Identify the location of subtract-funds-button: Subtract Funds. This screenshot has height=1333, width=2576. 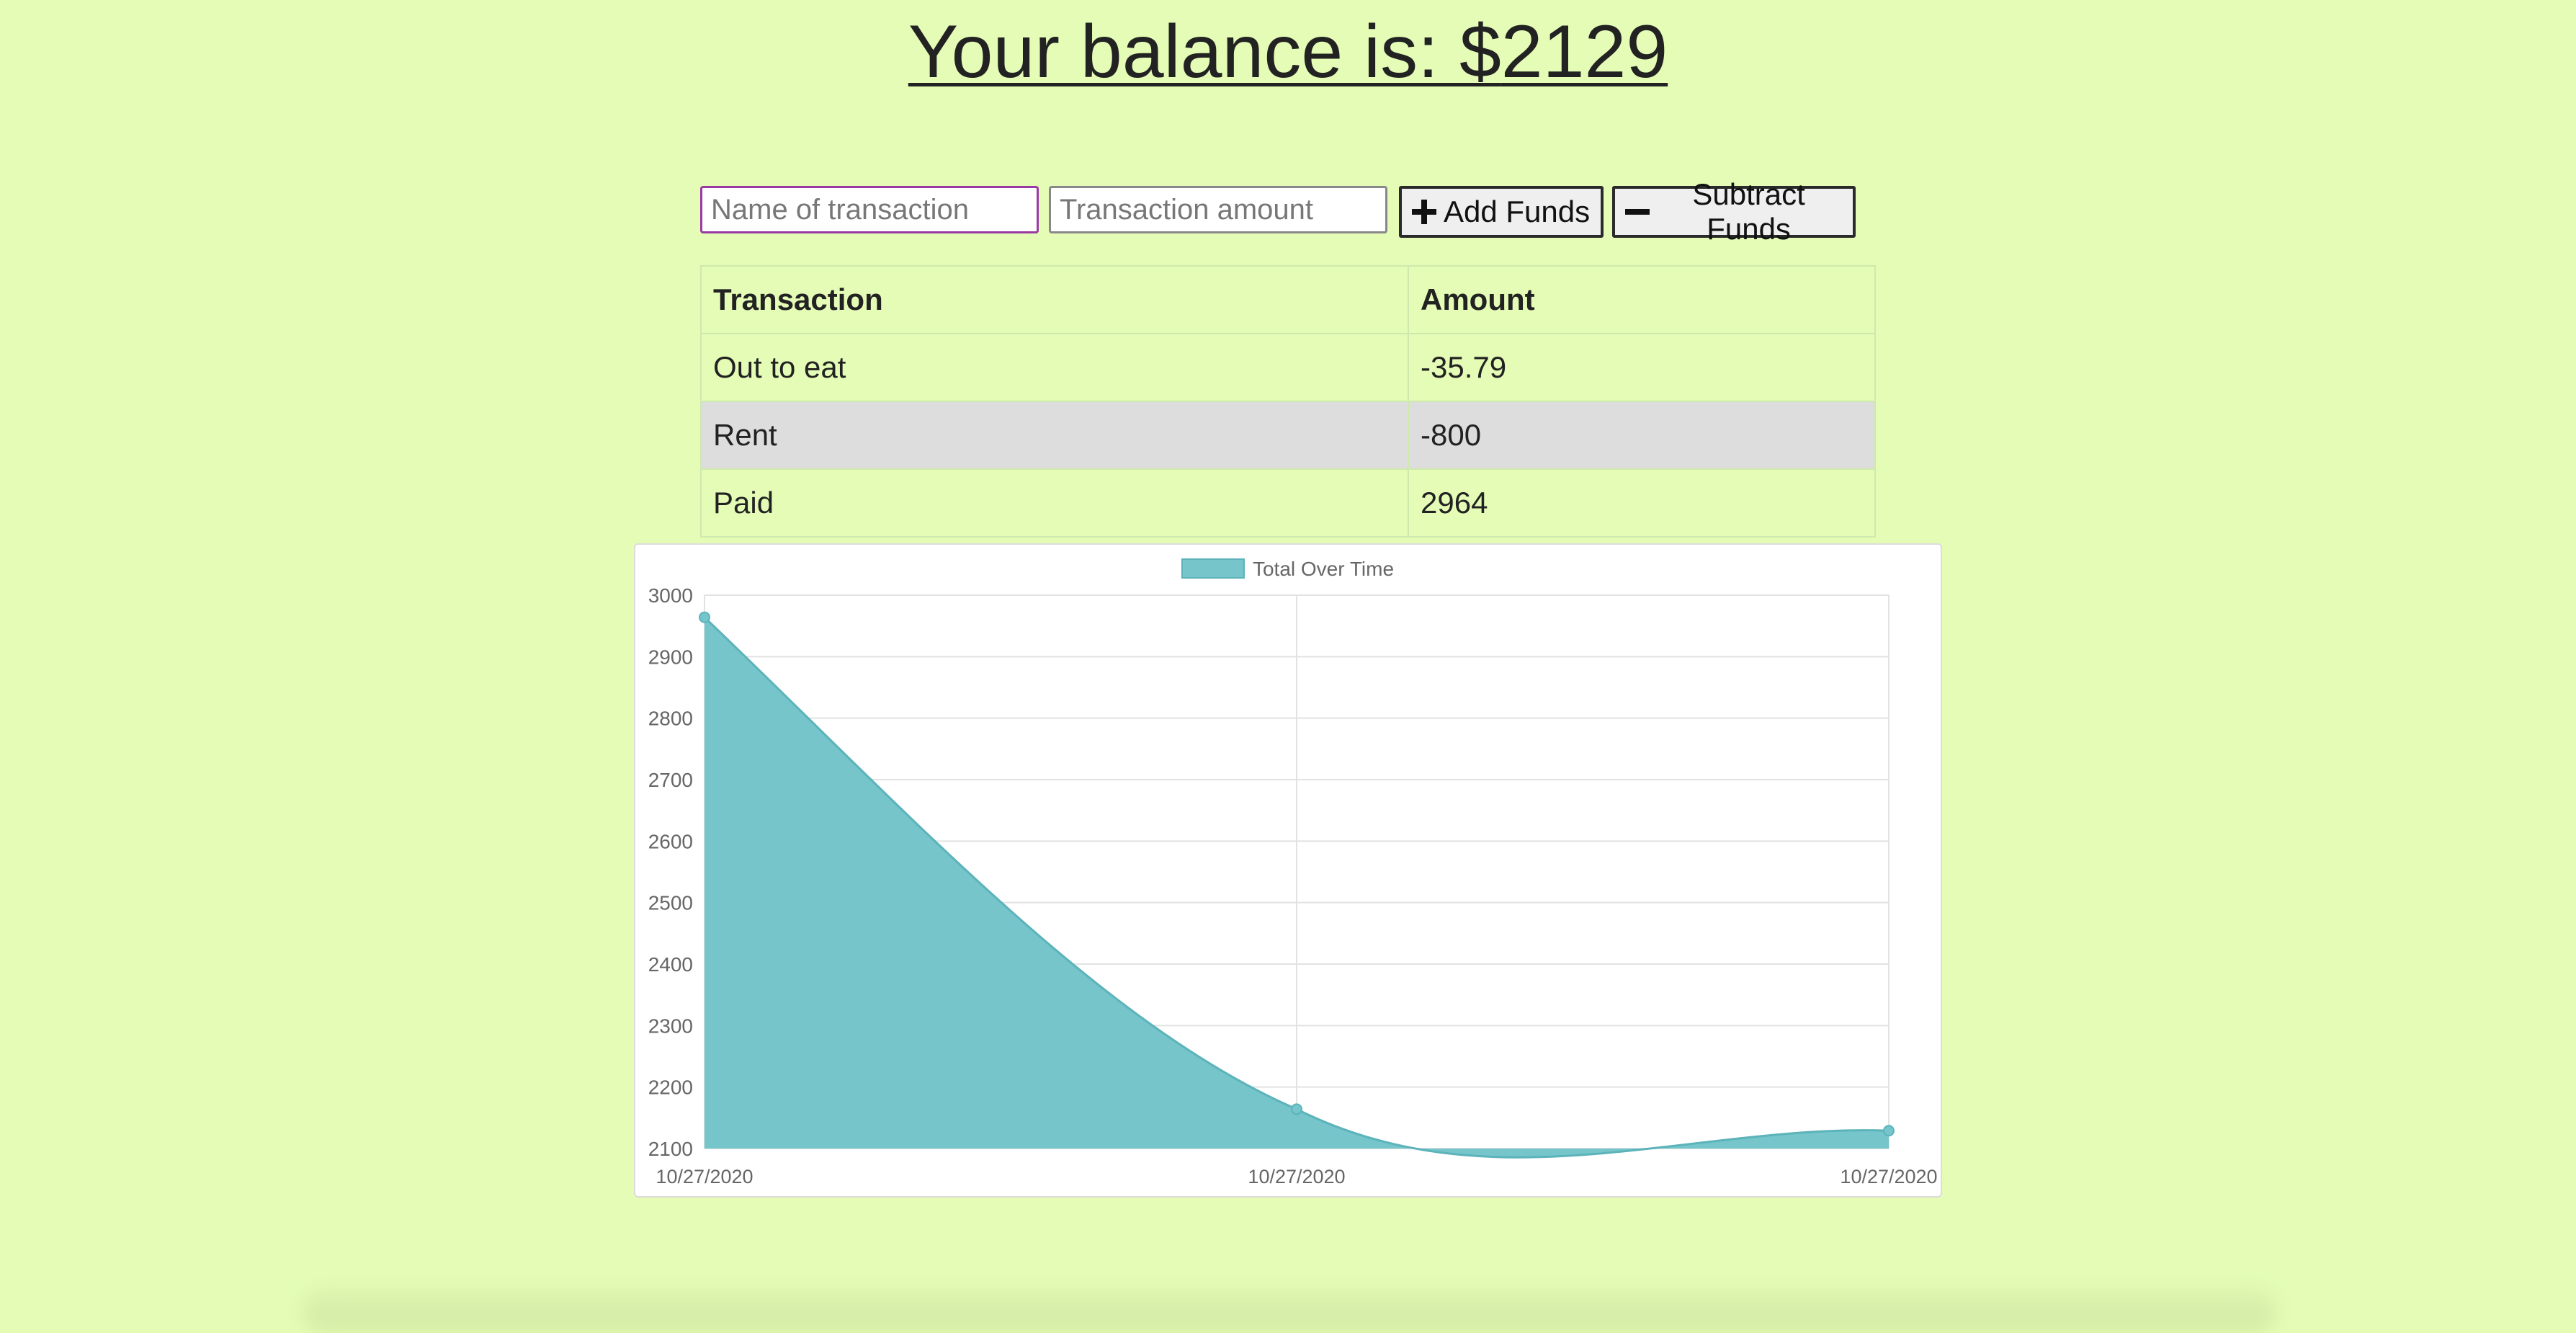
(1734, 211).